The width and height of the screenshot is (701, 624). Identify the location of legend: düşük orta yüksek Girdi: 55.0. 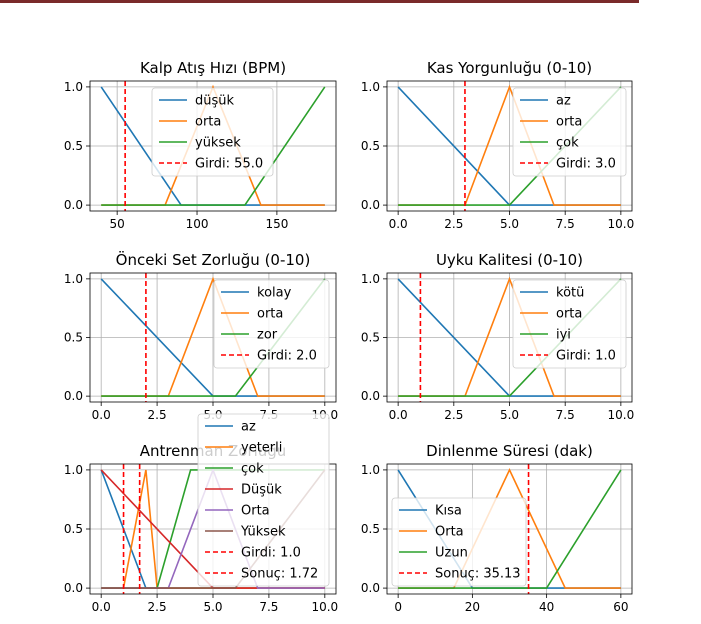
(212, 132).